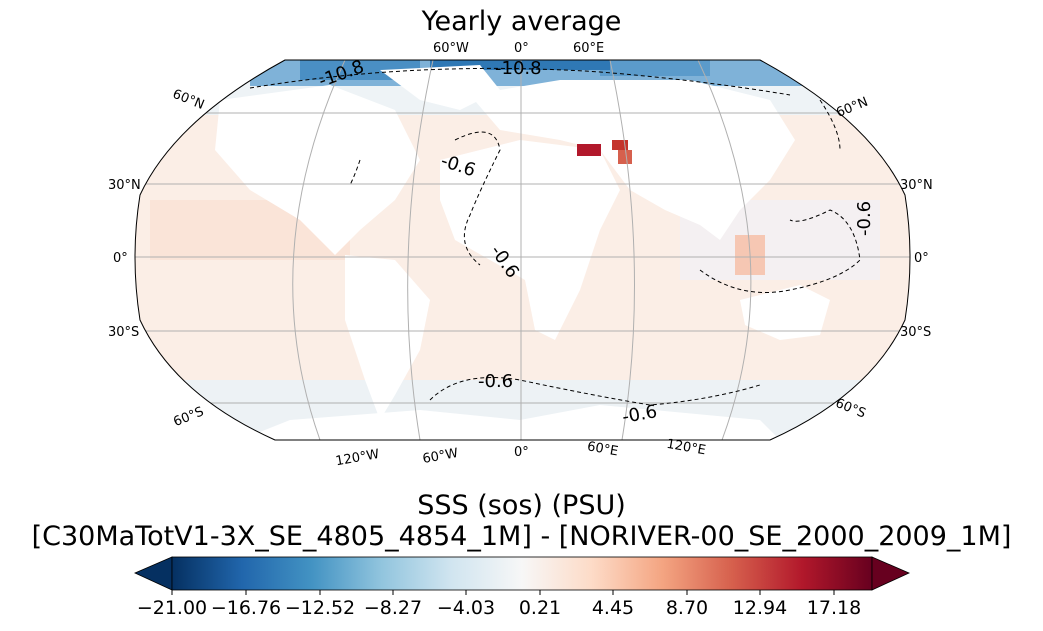  What do you see at coordinates (588, 48) in the screenshot?
I see `lon-label-top: 60°E` at bounding box center [588, 48].